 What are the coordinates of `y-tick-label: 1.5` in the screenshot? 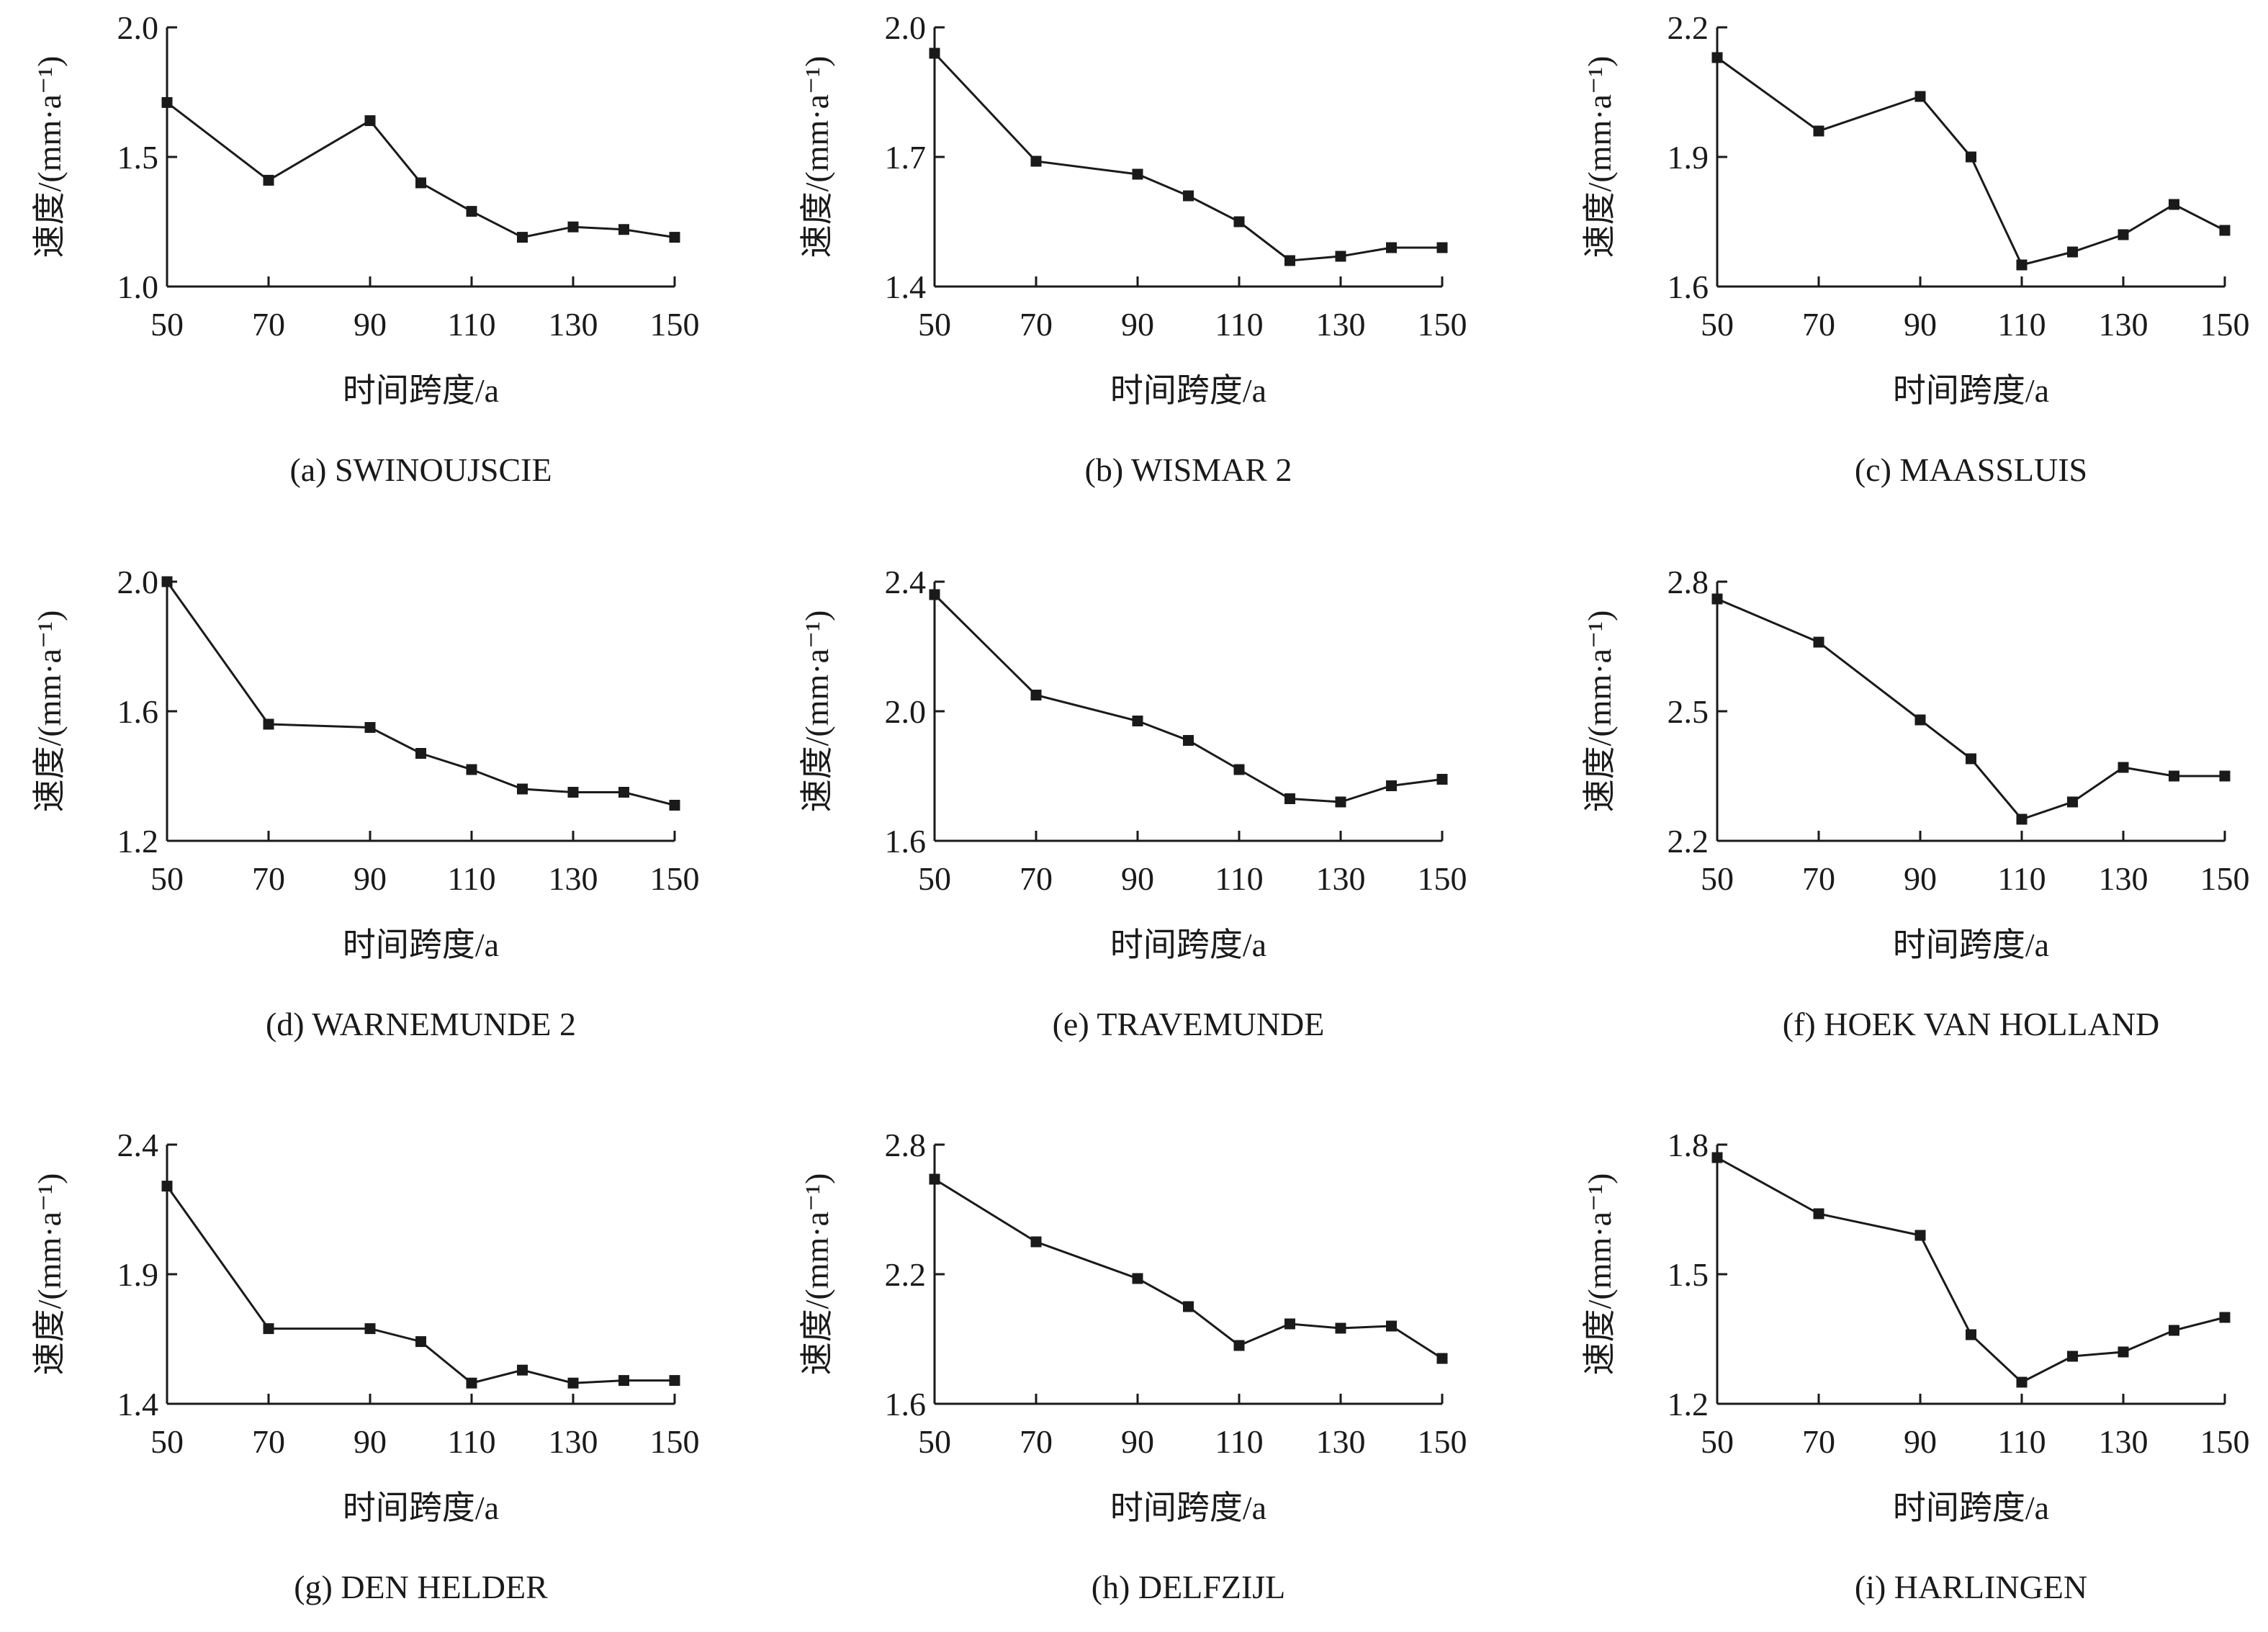 It's located at (138, 158).